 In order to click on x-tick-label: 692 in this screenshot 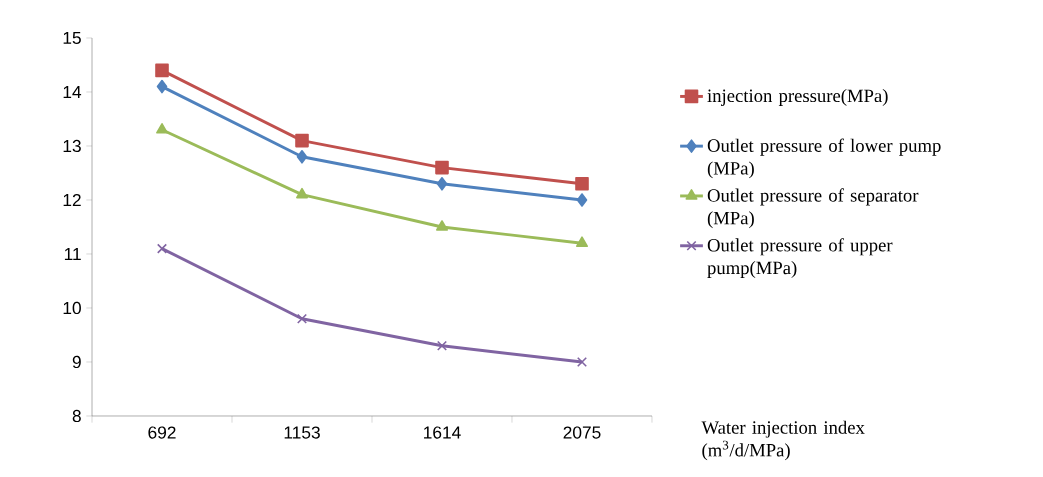, I will do `click(162, 432)`.